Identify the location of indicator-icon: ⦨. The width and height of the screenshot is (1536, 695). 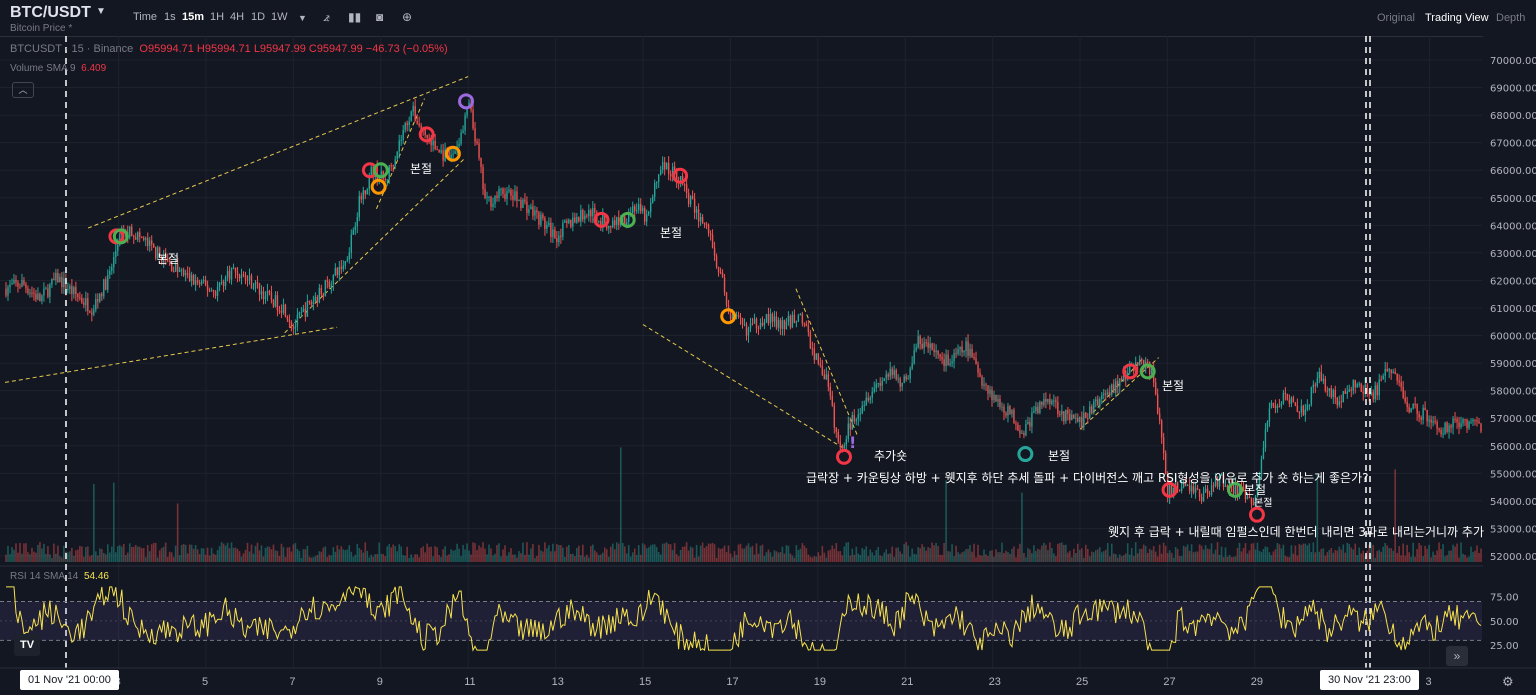
(326, 17).